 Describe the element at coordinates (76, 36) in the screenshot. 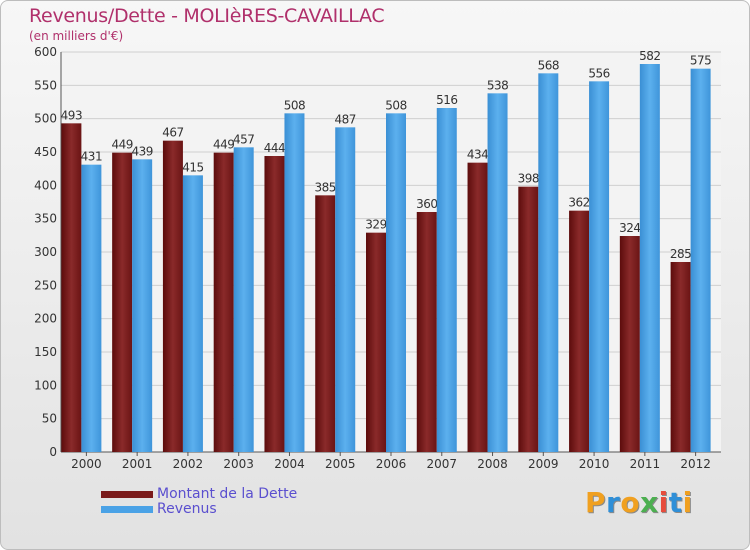

I see `chart-subtitle: (en milliers d'€)` at that location.